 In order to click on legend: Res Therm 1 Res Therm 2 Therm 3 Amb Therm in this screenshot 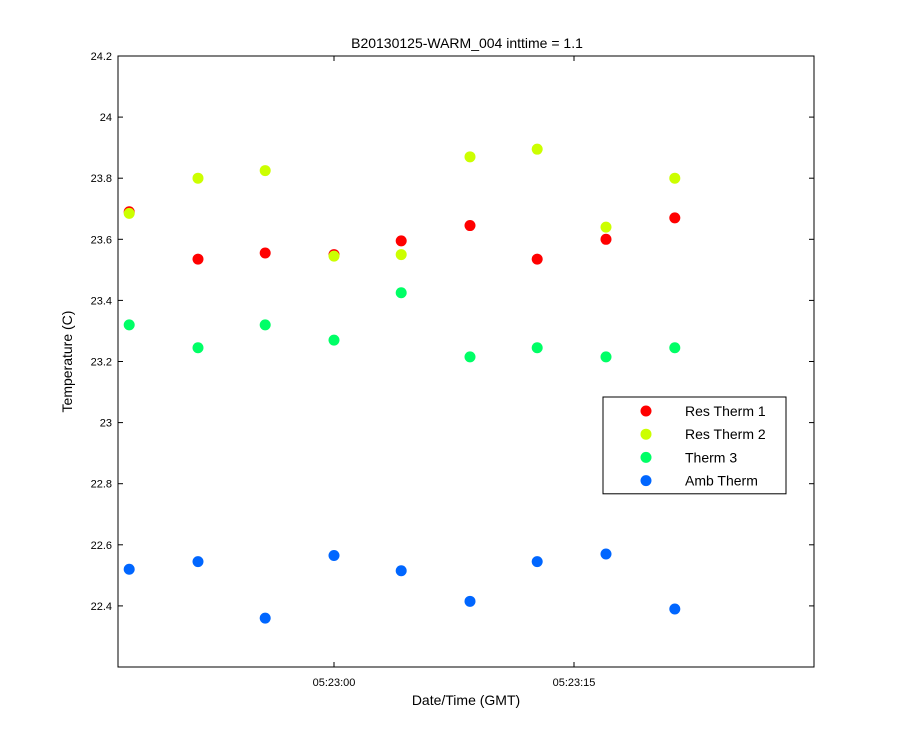, I will do `click(694, 445)`.